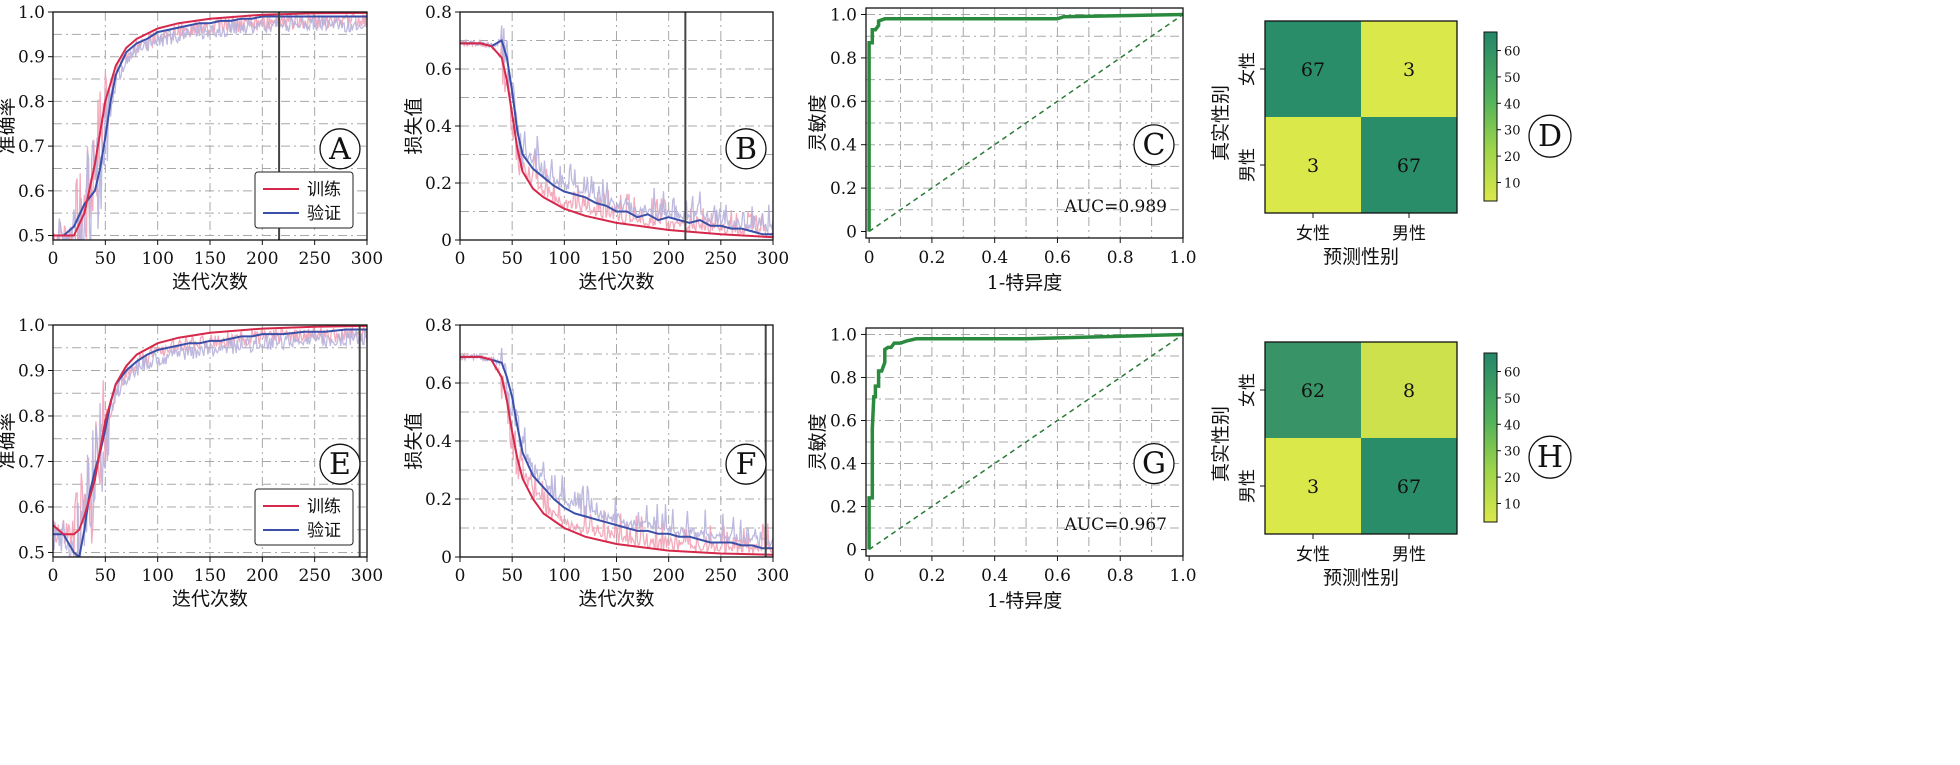 Image resolution: width=1960 pixels, height=765 pixels. Describe the element at coordinates (31, 237) in the screenshot. I see `acc-0-ytick-label: 0.5` at that location.